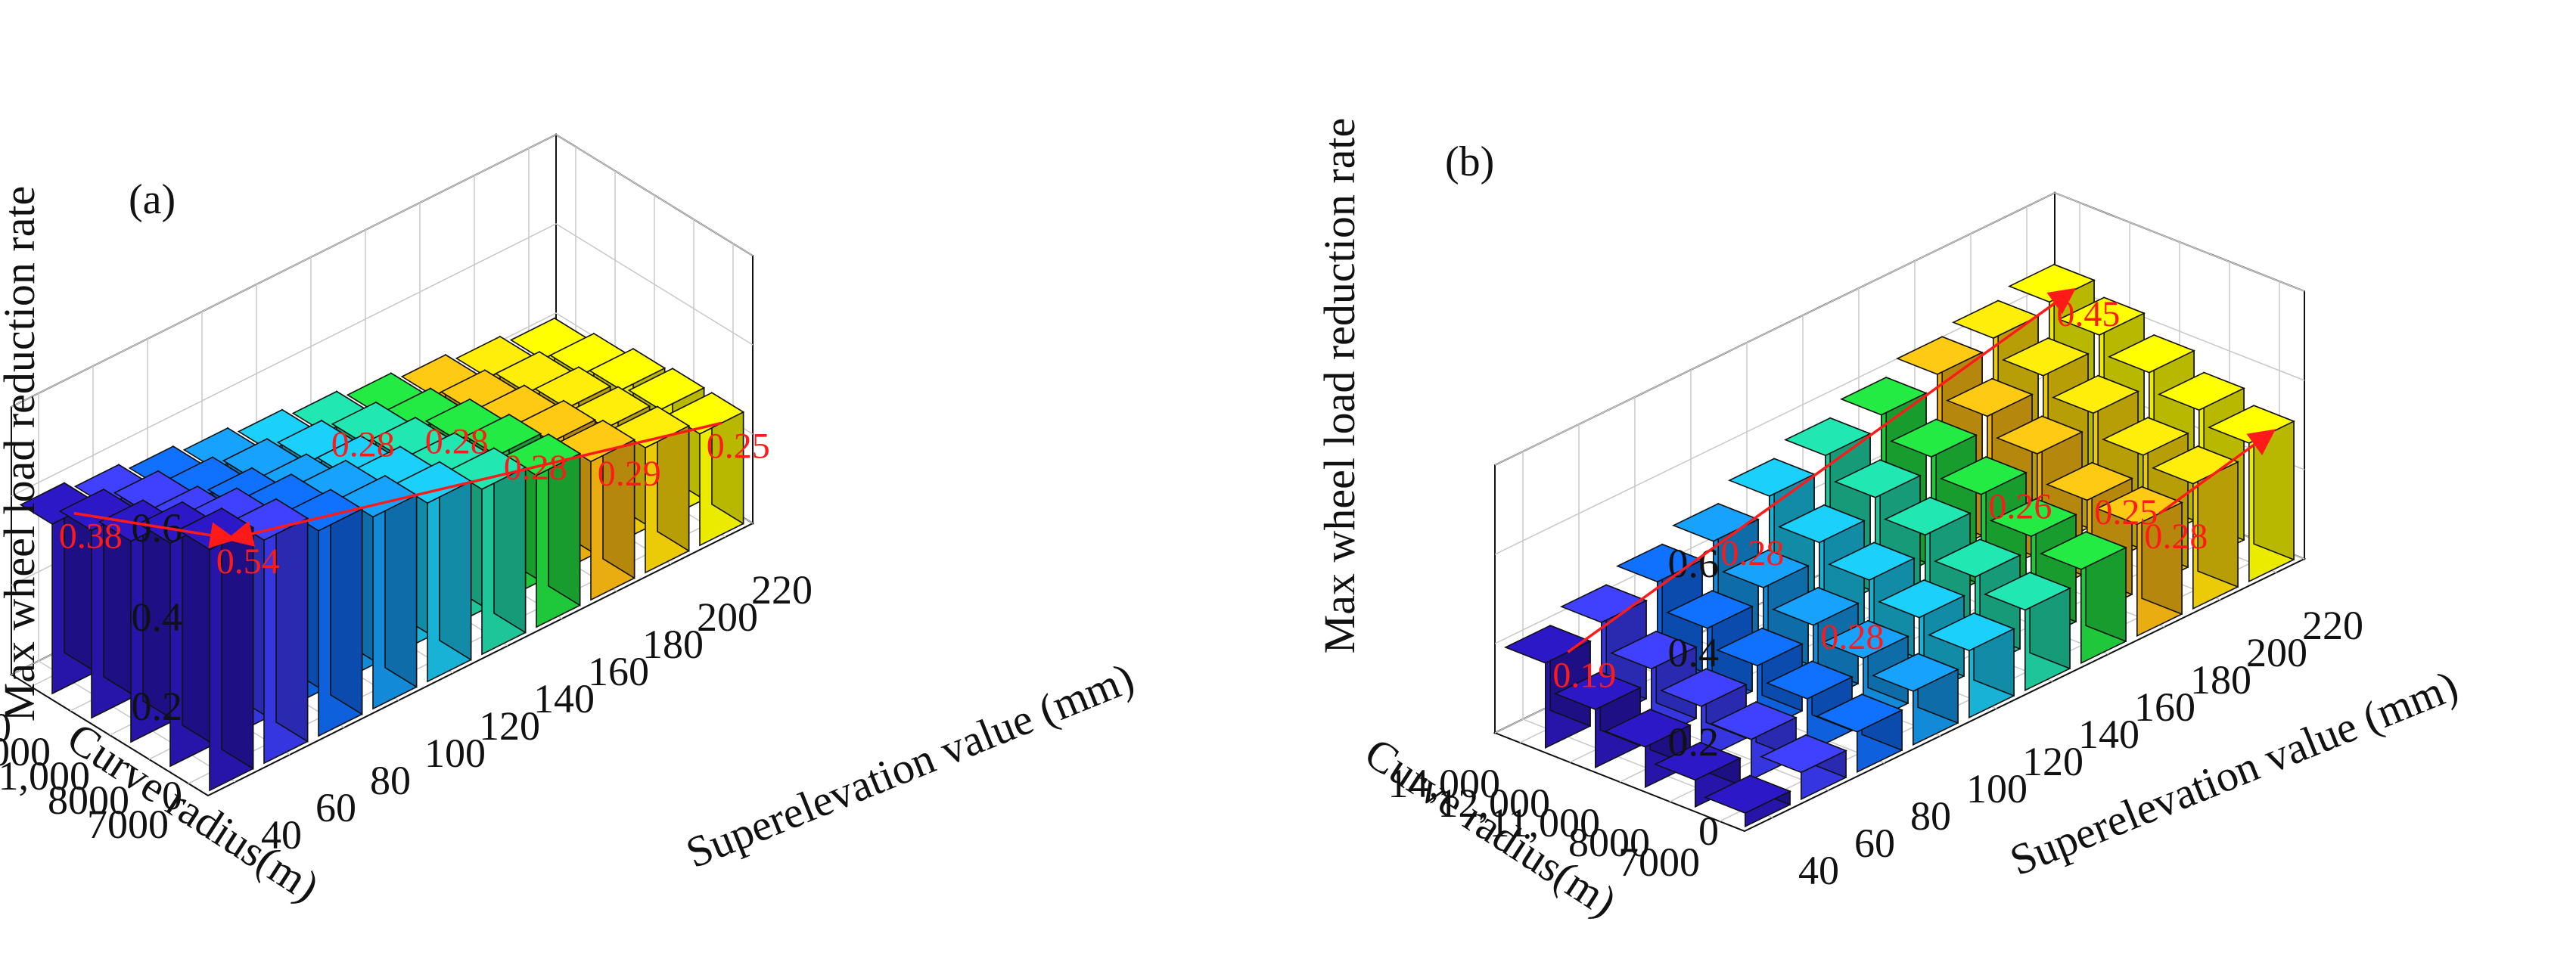 The height and width of the screenshot is (965, 2576). I want to click on x-tick-label: 80, so click(1930, 816).